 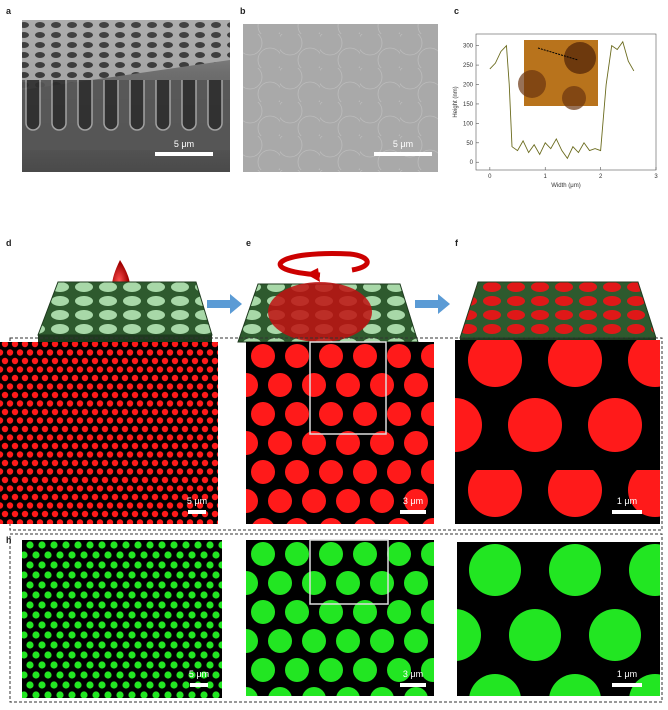 What do you see at coordinates (601, 177) in the screenshot?
I see `x-tick-label: 2` at bounding box center [601, 177].